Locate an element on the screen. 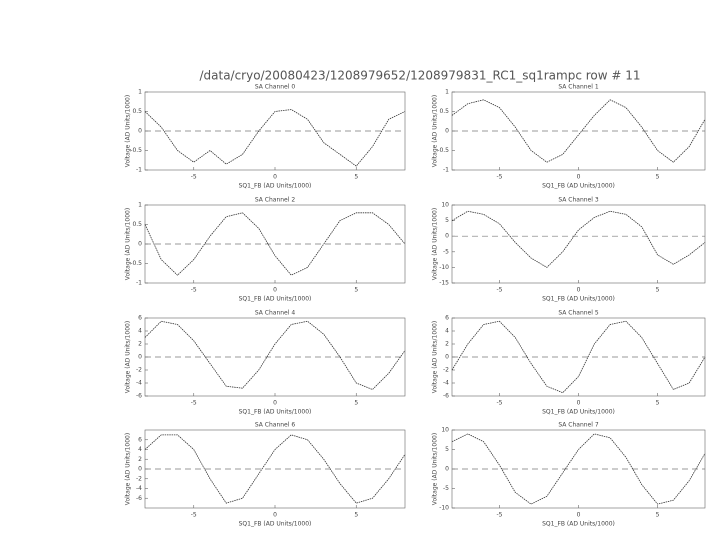  y-tick-label: -15 is located at coordinates (444, 283).